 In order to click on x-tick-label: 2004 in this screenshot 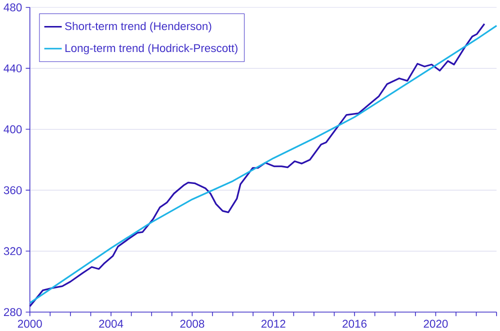, I will do `click(111, 324)`.